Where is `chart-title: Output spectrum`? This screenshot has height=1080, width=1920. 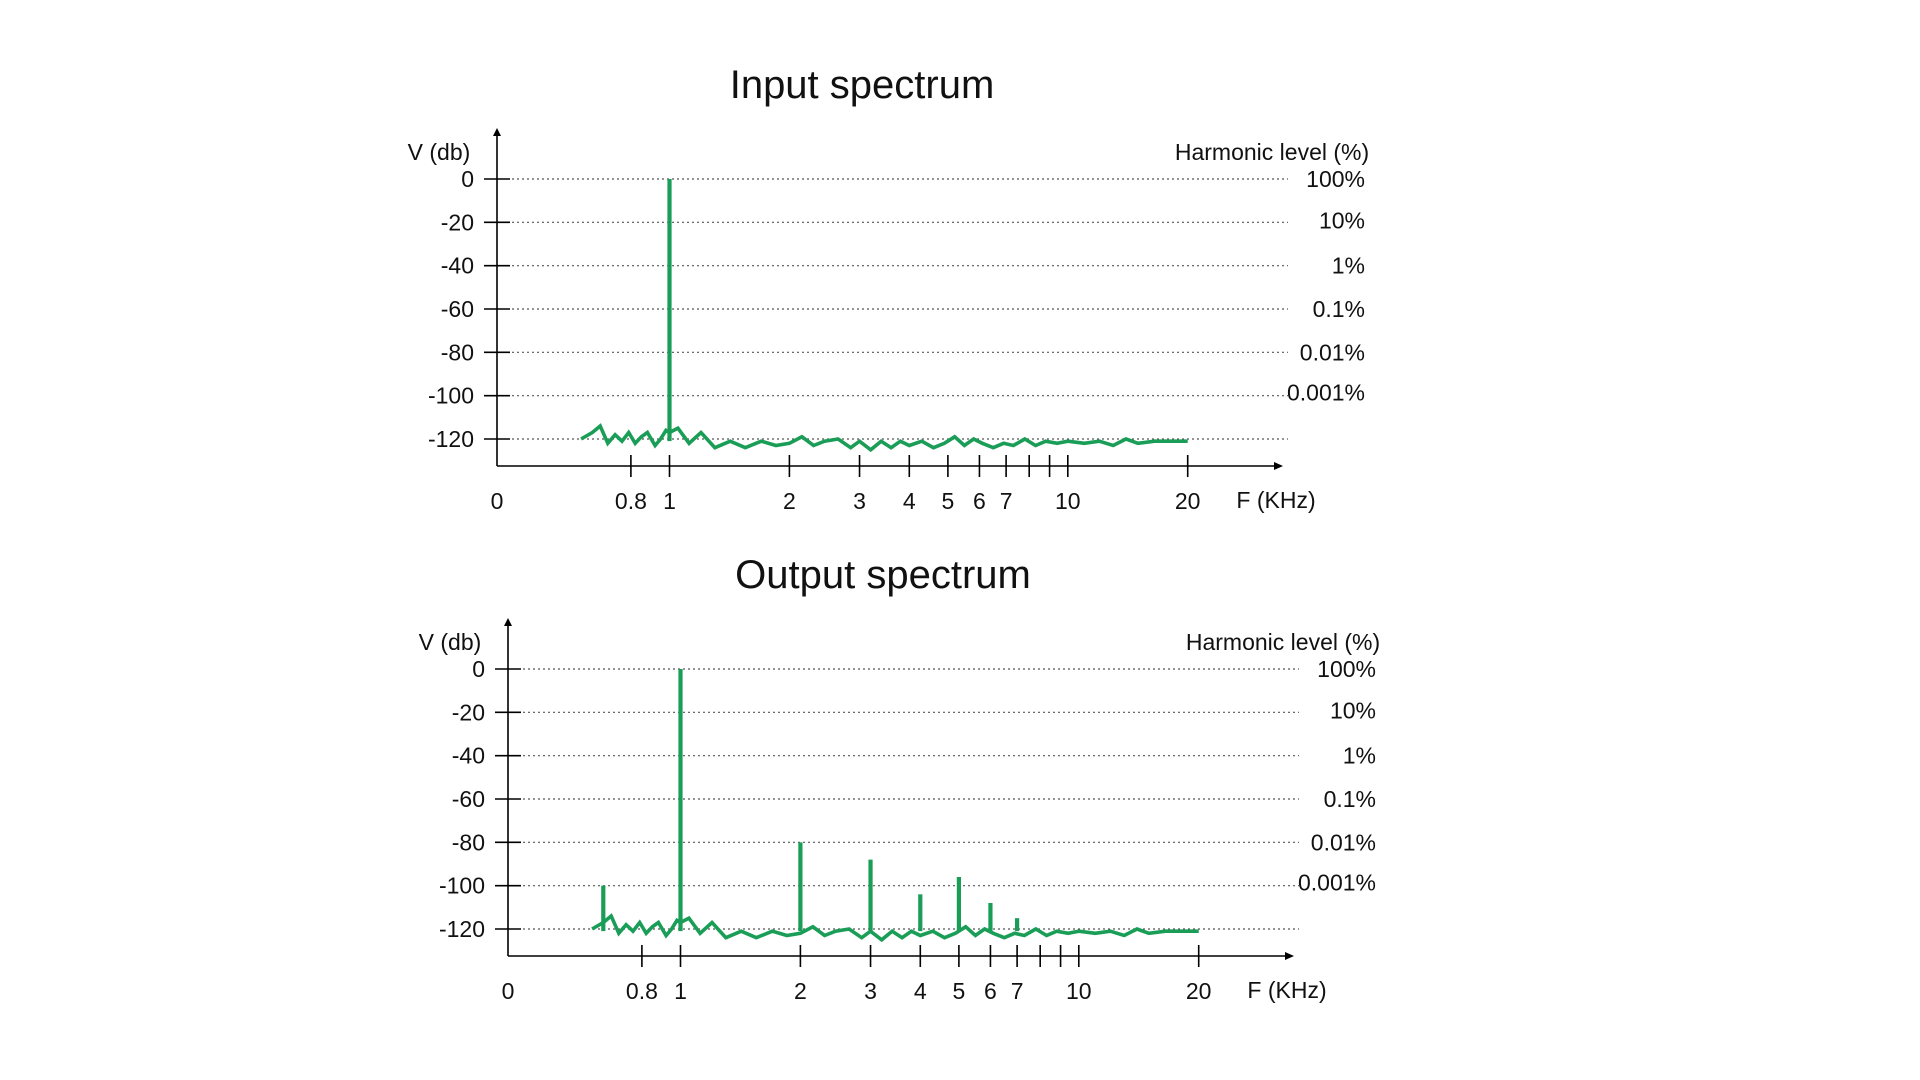
chart-title: Output spectrum is located at coordinates (883, 575).